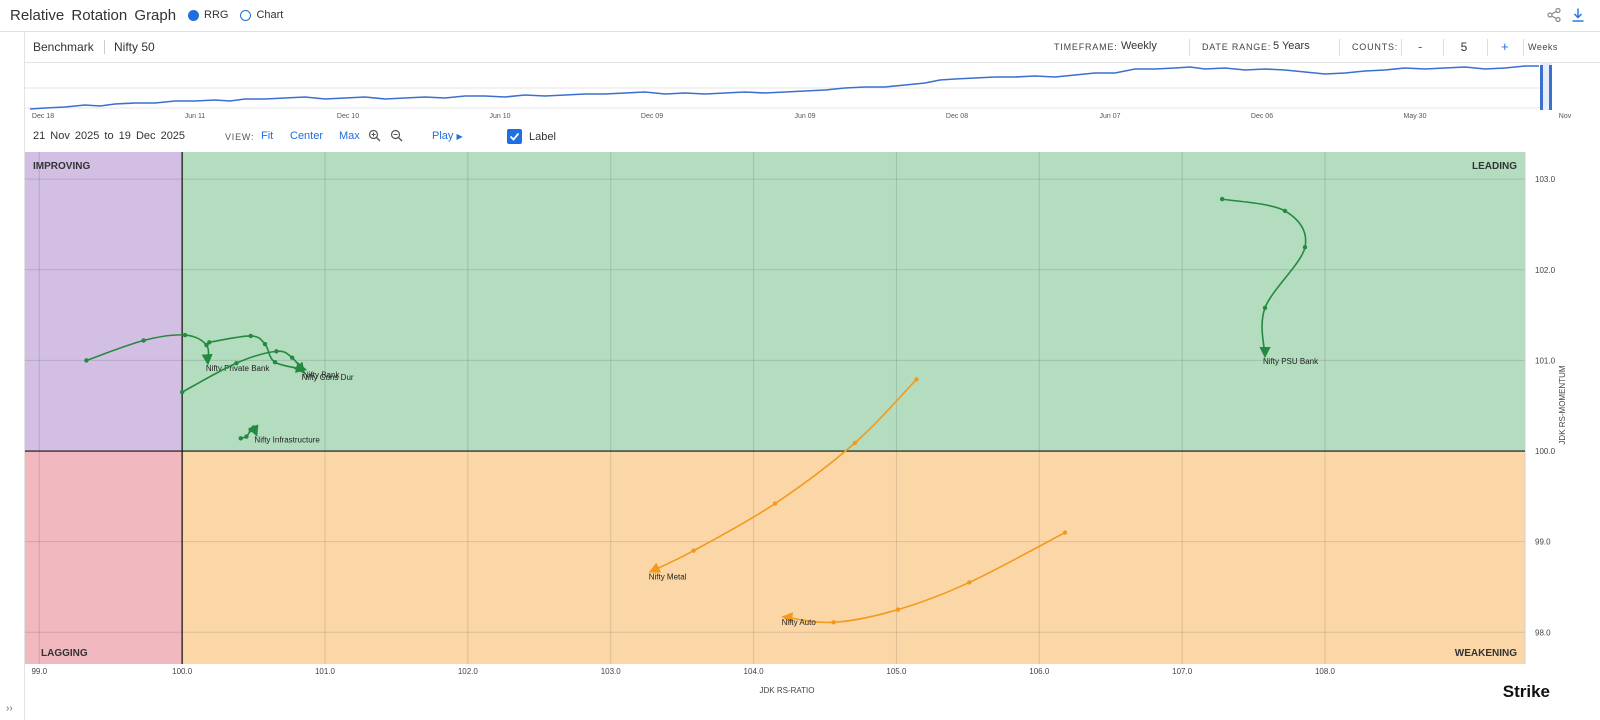 This screenshot has height=720, width=1600. I want to click on quadrant-label-improving: IMPROVING, so click(61, 166).